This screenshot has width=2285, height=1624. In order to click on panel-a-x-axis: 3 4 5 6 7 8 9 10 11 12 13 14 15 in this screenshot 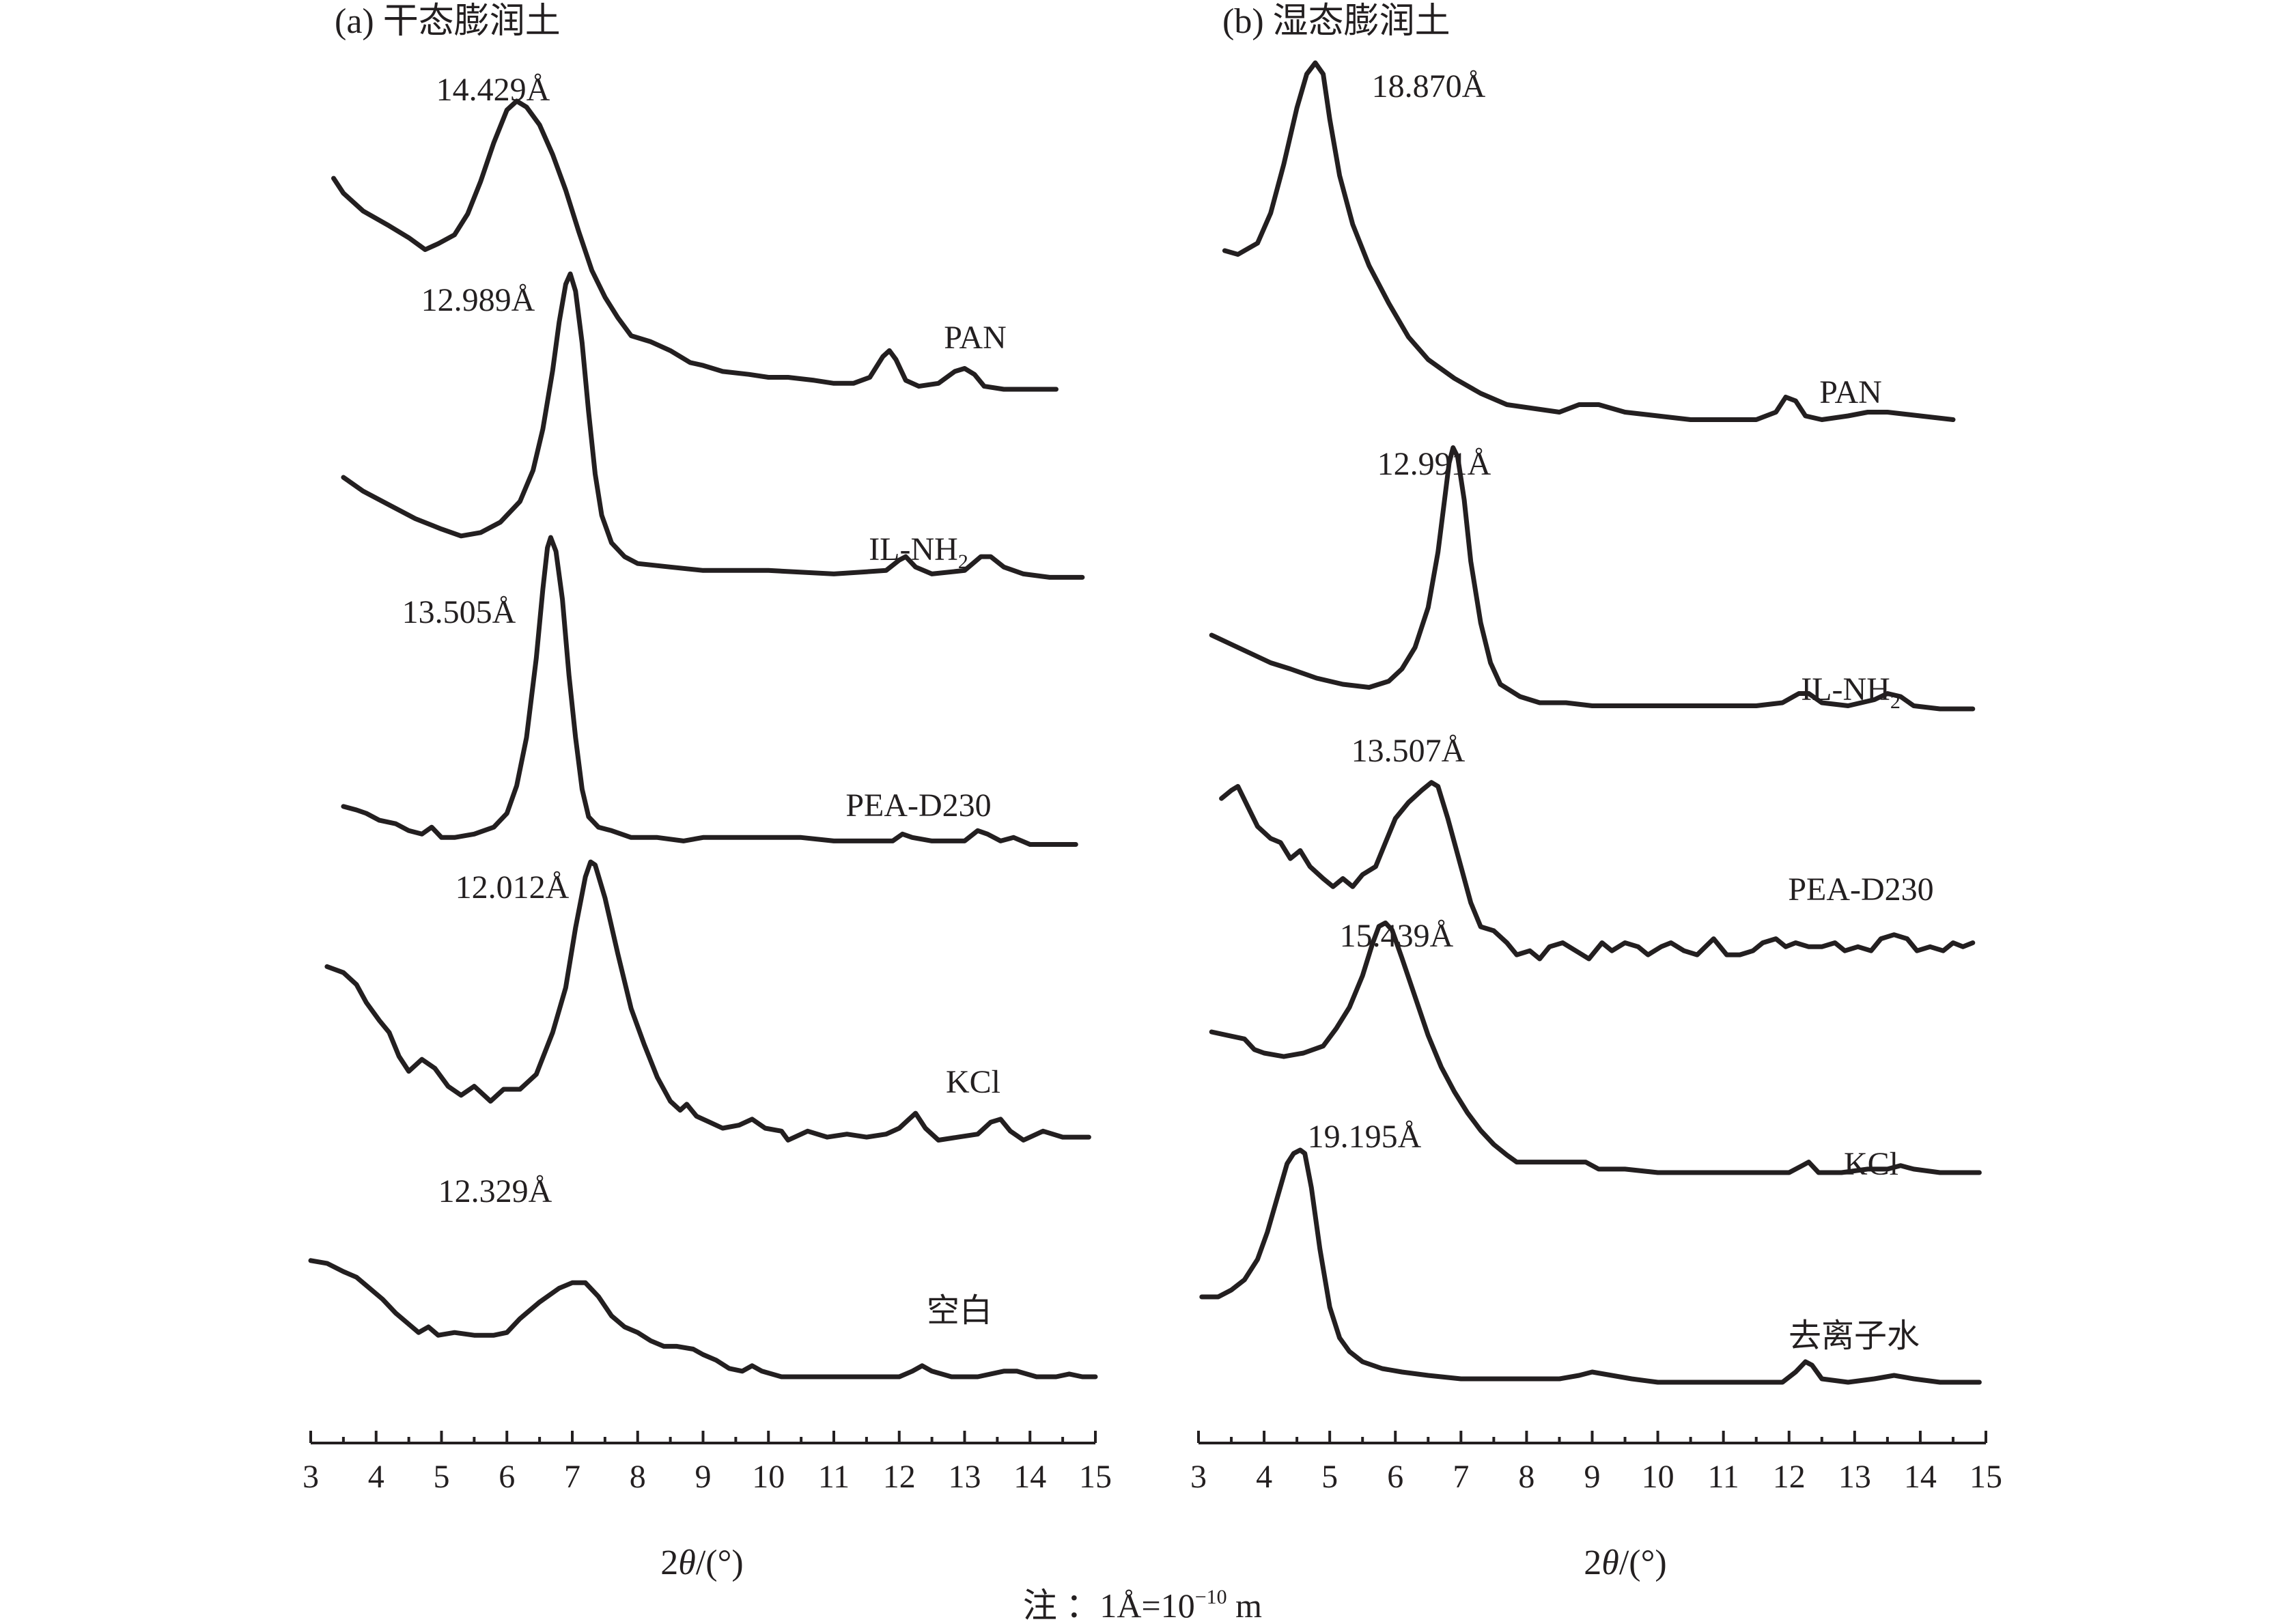, I will do `click(707, 1463)`.